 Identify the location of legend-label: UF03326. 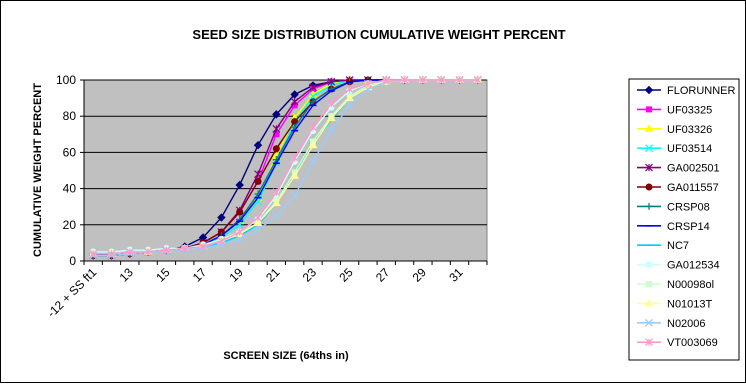
(689, 130).